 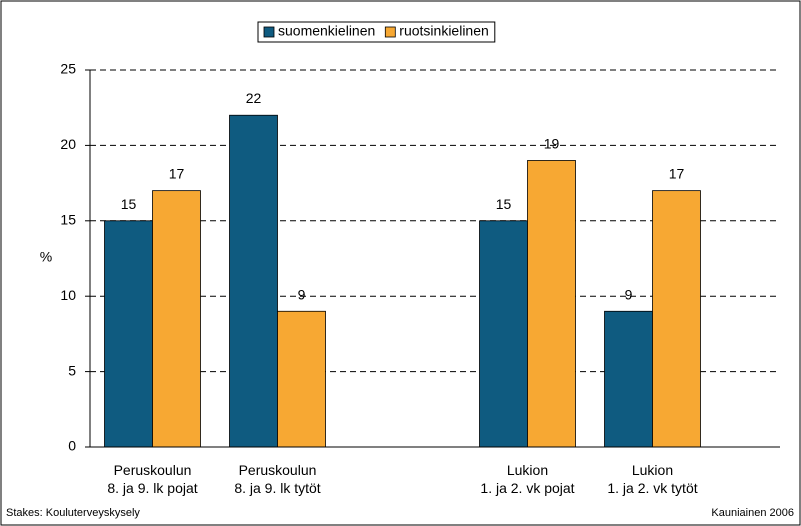 What do you see at coordinates (152, 479) in the screenshot?
I see `x-tick-label: Peruskoulun 8. ja 9. lk pojat` at bounding box center [152, 479].